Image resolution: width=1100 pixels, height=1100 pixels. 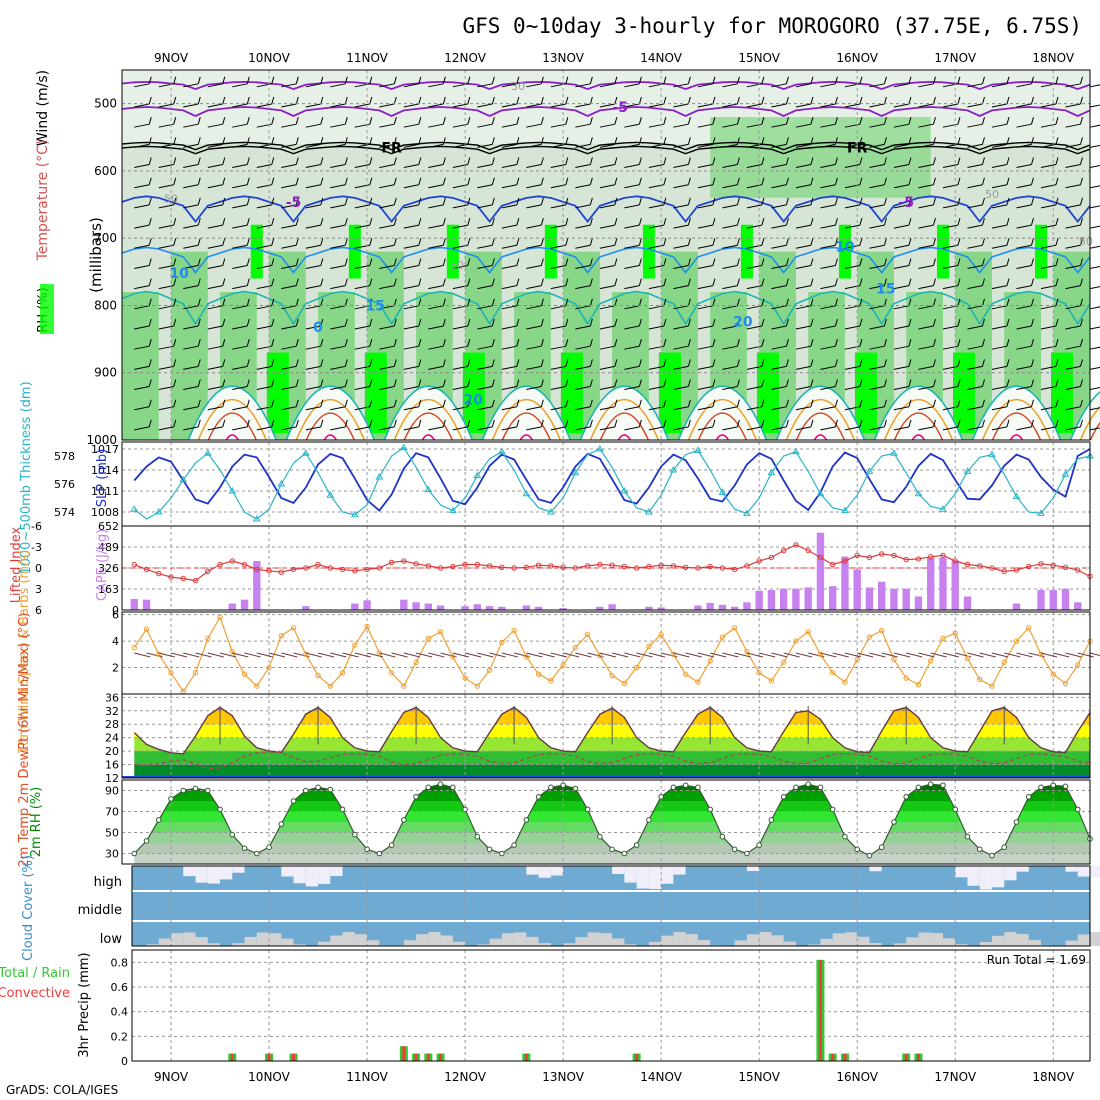 What do you see at coordinates (100, 910) in the screenshot?
I see `cloud-level-middle: middle` at bounding box center [100, 910].